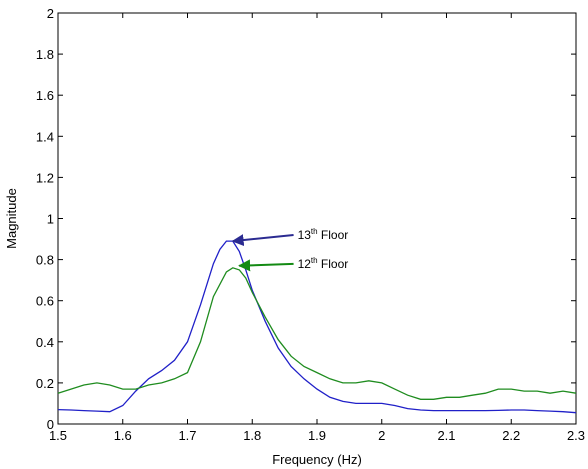 The height and width of the screenshot is (469, 588). Describe the element at coordinates (11, 218) in the screenshot. I see `y-axis-label: Magnitude` at that location.